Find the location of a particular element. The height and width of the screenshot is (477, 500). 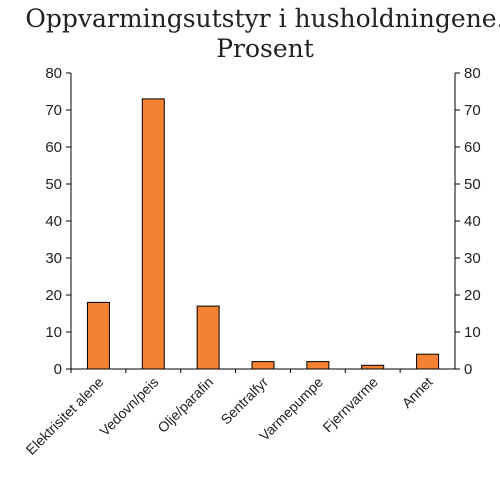

category-label: Vedovn/peis is located at coordinates (128, 406).